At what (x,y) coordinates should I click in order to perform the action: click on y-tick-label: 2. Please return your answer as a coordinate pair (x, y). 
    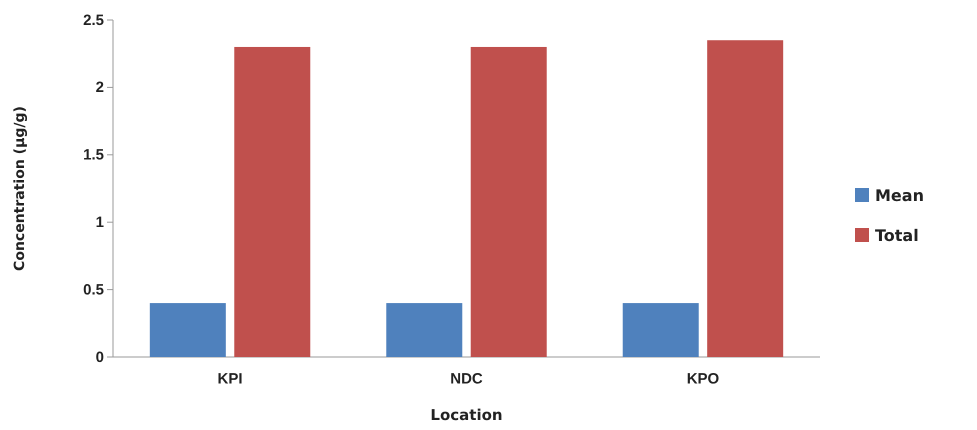
    Looking at the image, I should click on (100, 87).